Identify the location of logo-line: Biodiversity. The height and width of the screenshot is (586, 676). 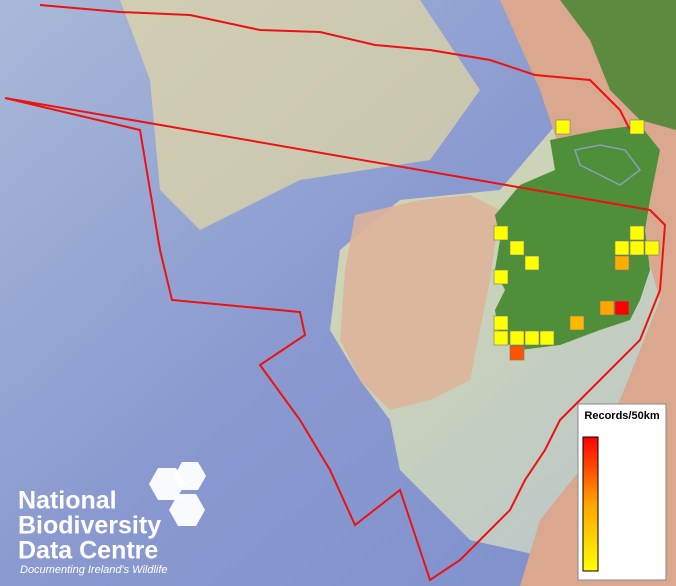
(89, 526).